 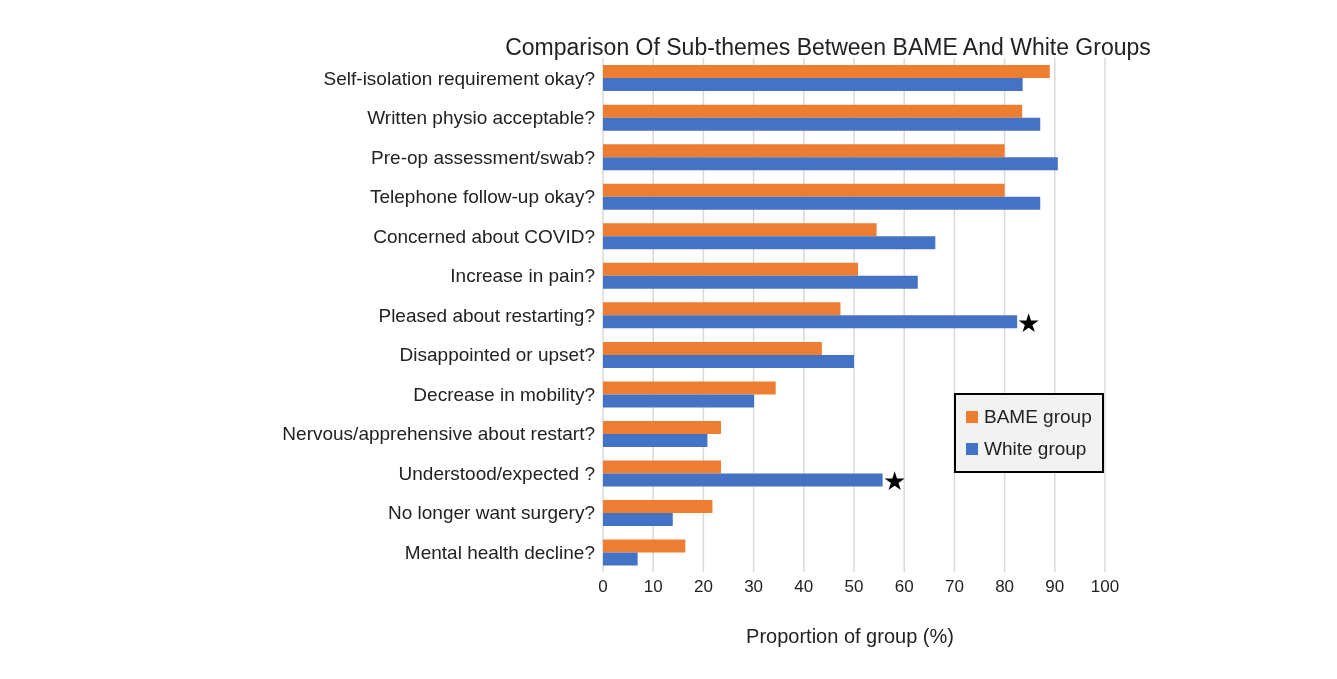 I want to click on chart-title: Comparison Of Sub-themes Between BAME And White Groups, so click(x=828, y=46).